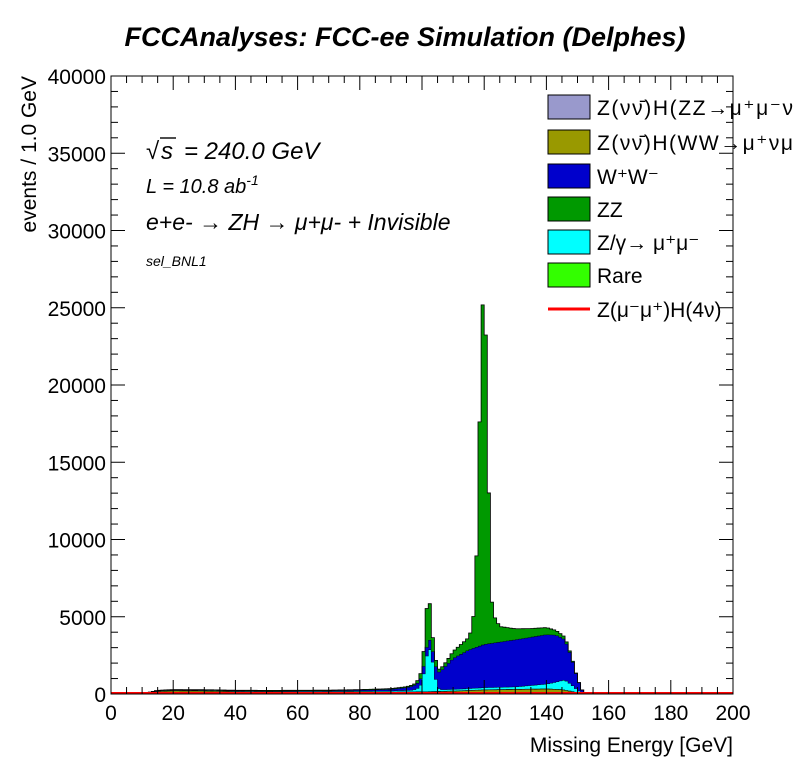 This screenshot has height=772, width=796. What do you see at coordinates (176, 261) in the screenshot?
I see `selection-label: sel_BNL1` at bounding box center [176, 261].